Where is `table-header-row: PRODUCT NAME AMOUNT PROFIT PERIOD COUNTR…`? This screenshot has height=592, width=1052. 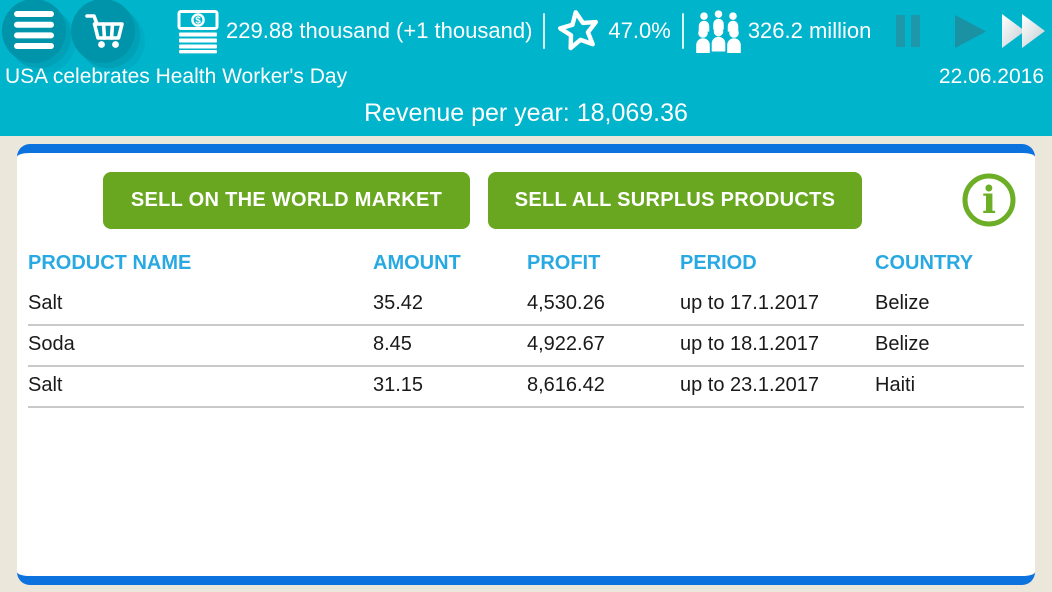 table-header-row: PRODUCT NAME AMOUNT PROFIT PERIOD COUNTR… is located at coordinates (526, 266).